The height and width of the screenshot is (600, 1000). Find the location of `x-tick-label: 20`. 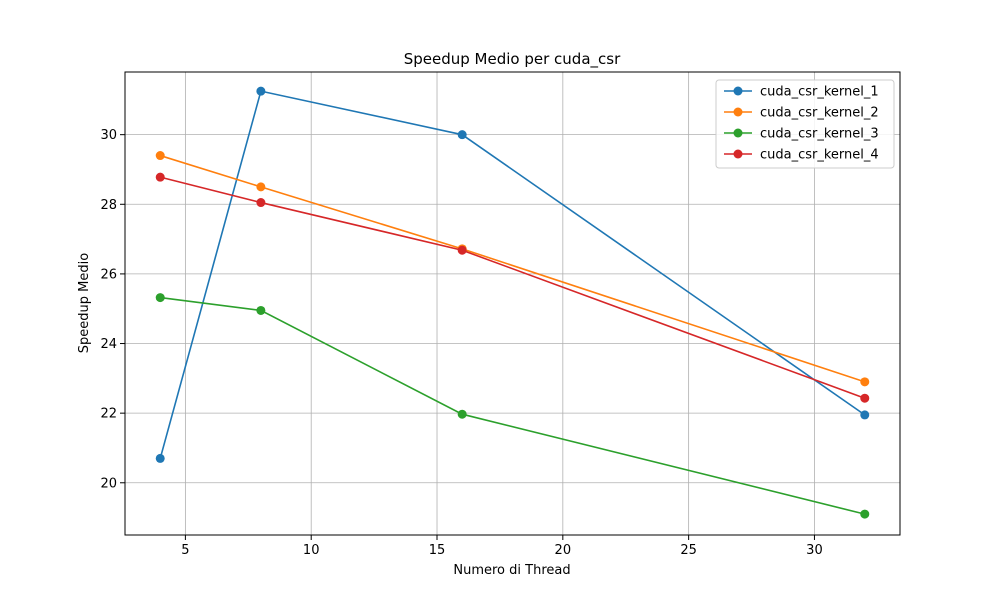

x-tick-label: 20 is located at coordinates (563, 550).